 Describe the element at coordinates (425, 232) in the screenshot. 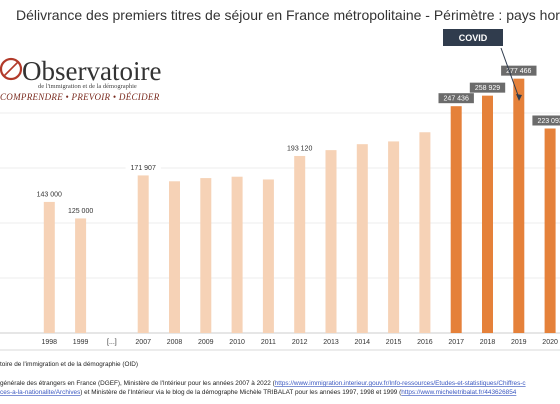

I see `bar-2016` at that location.